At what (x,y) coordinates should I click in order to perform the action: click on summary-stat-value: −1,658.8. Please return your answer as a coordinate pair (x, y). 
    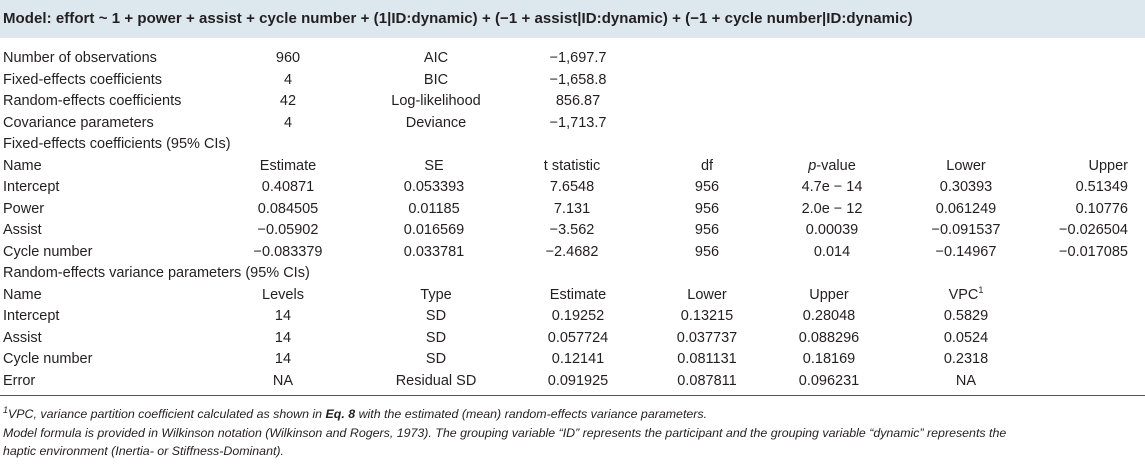
    Looking at the image, I should click on (578, 79).